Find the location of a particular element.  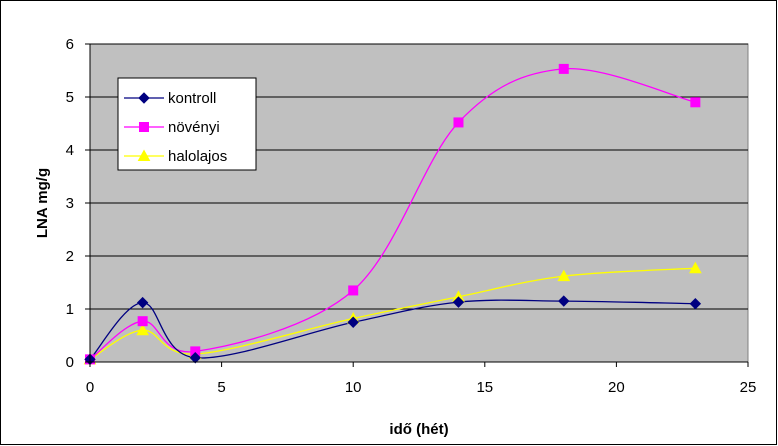

y-tick-label-5: 5 is located at coordinates (70, 97).